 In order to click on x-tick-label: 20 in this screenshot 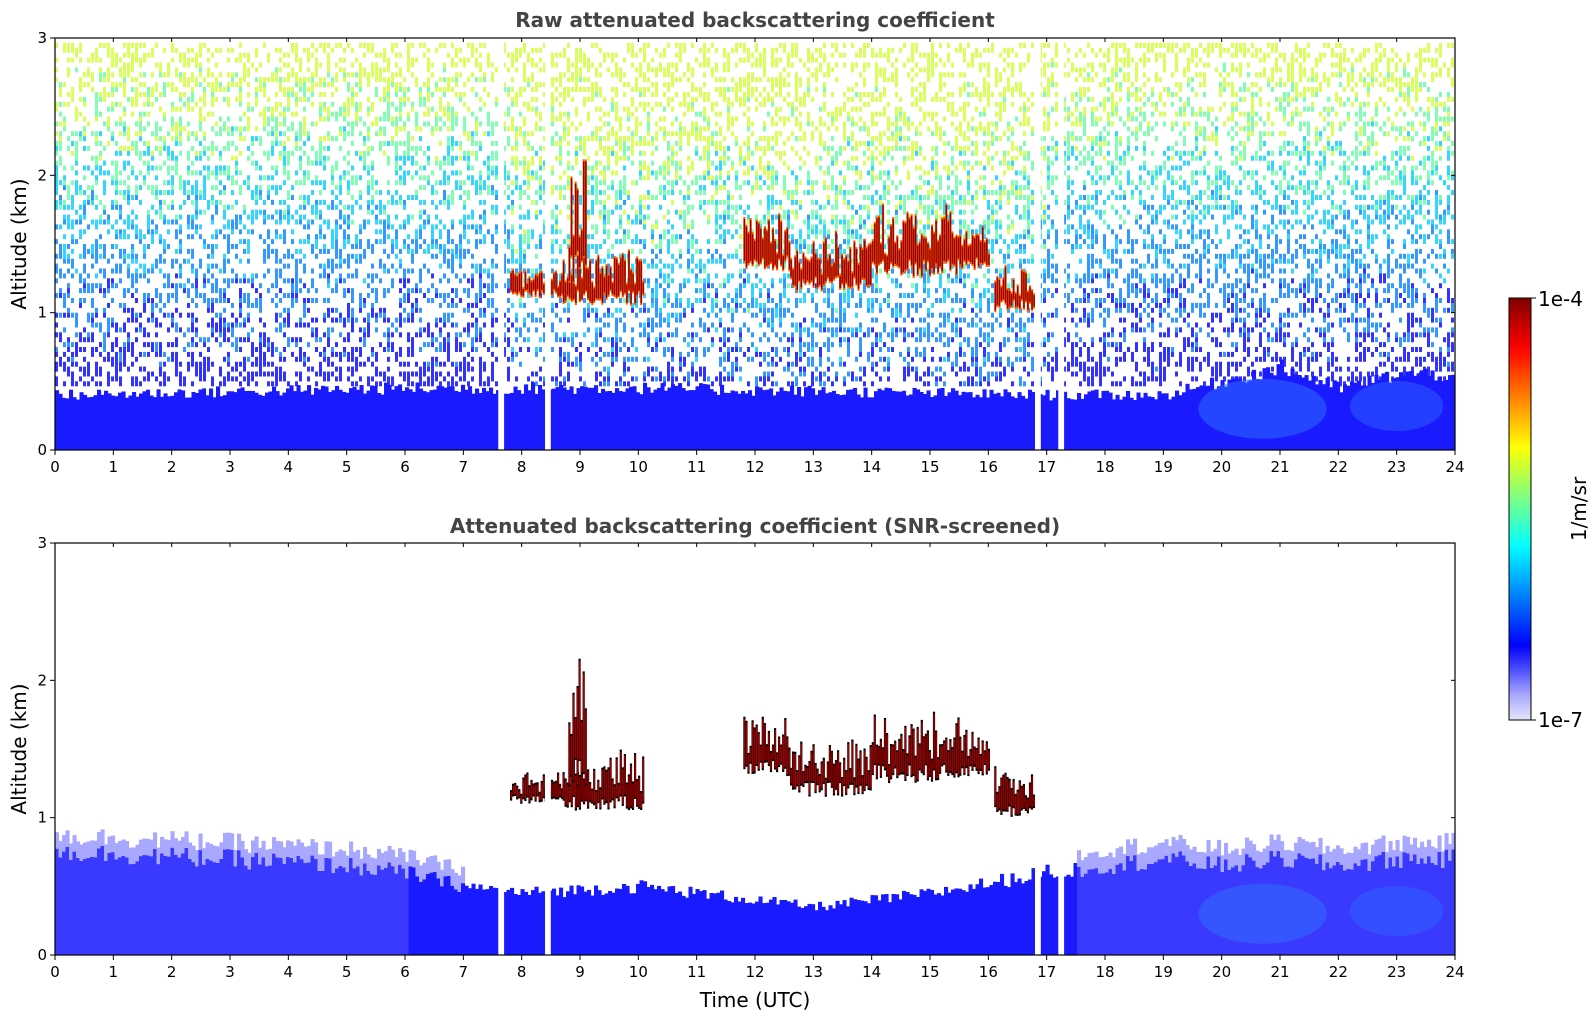, I will do `click(1221, 467)`.